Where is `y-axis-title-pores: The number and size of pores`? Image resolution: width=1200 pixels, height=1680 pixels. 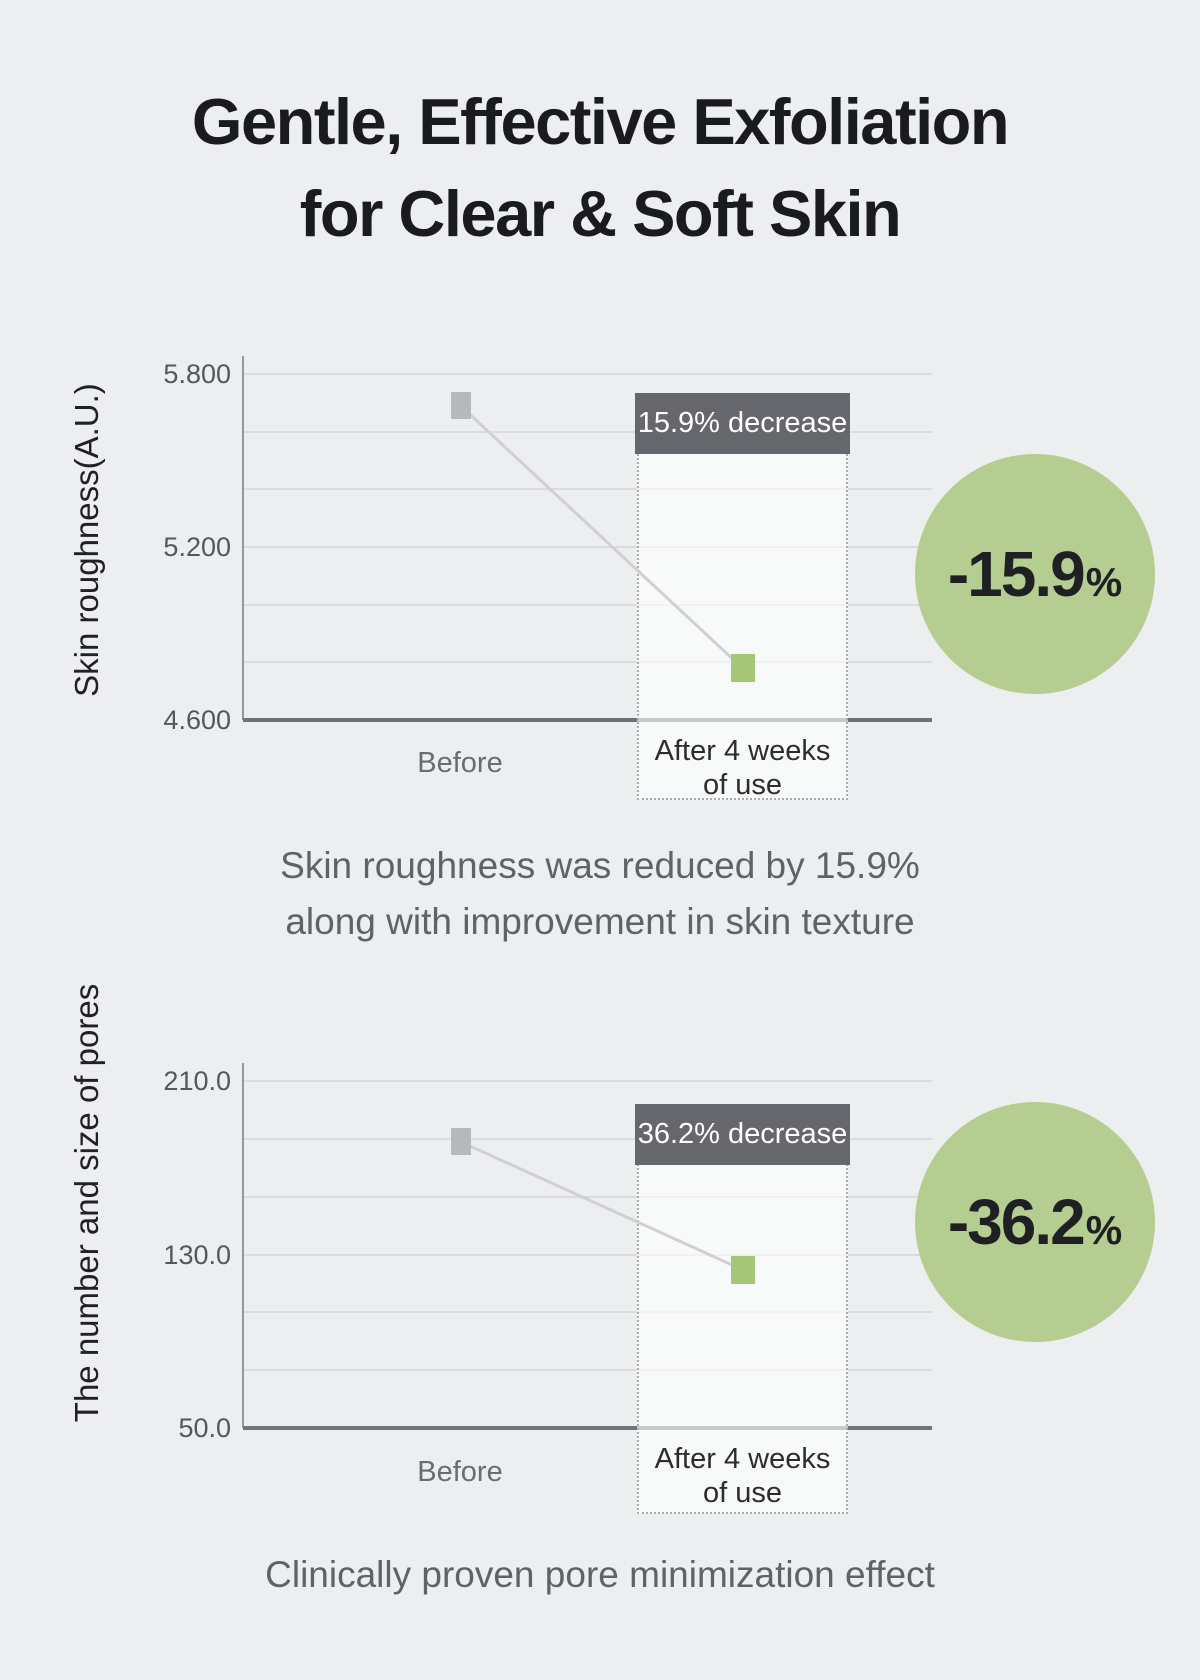
y-axis-title-pores: The number and size of pores is located at coordinates (86, 1203).